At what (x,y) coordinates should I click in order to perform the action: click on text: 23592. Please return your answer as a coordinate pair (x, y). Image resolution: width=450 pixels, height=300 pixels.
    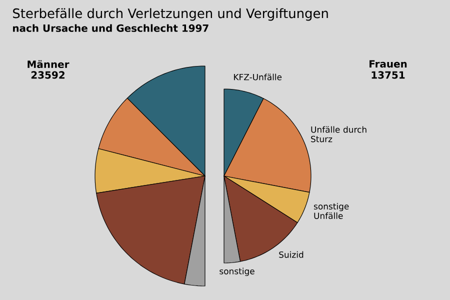
    Looking at the image, I should click on (47, 75).